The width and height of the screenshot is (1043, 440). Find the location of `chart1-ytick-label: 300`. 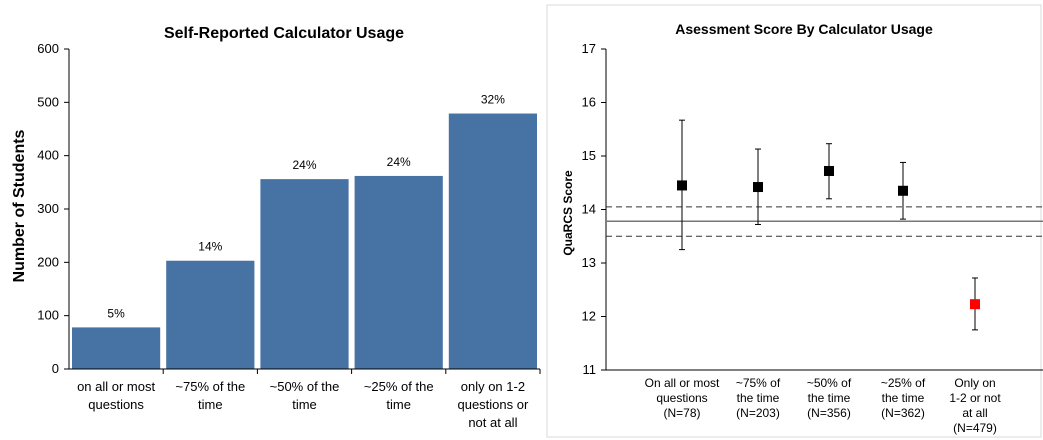

chart1-ytick-label: 300 is located at coordinates (48, 208).